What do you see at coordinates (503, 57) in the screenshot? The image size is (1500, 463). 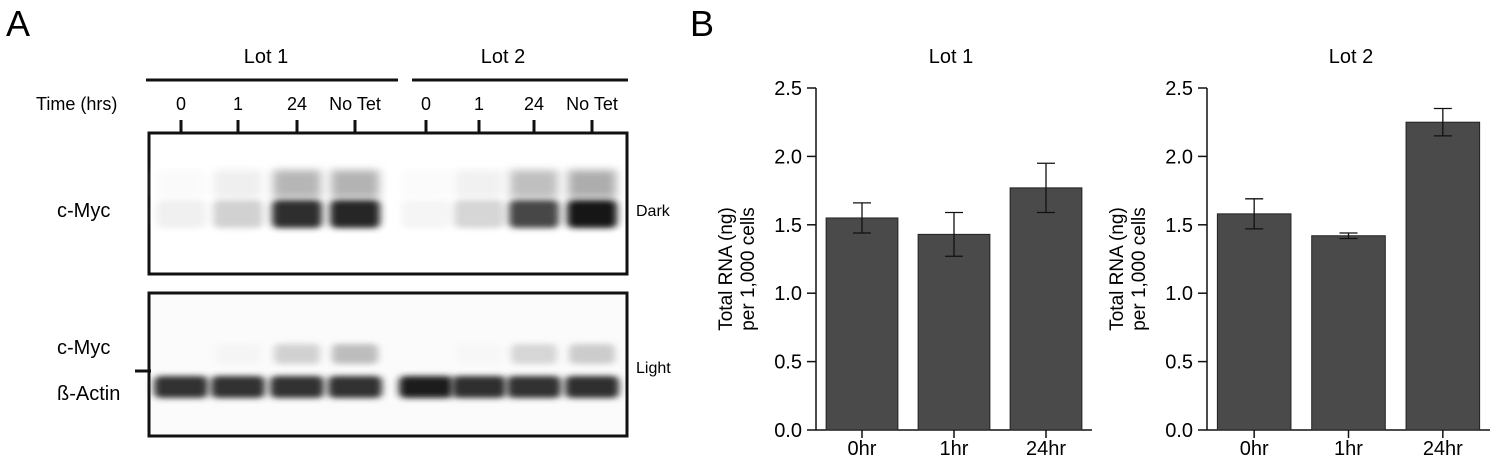 I see `lot2-header: Lot 2` at bounding box center [503, 57].